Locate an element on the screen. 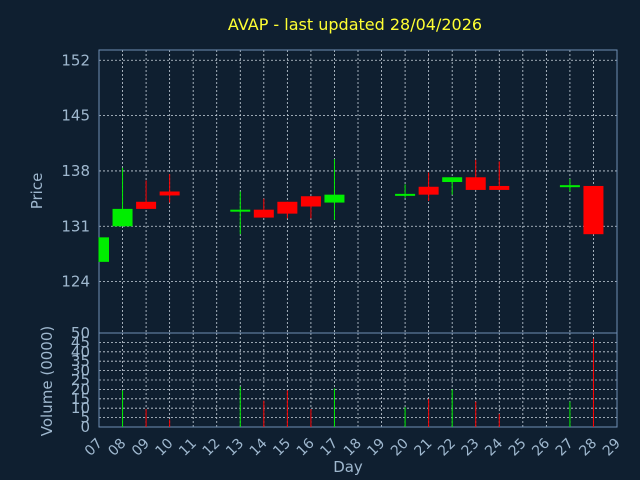 Image resolution: width=640 pixels, height=480 pixels. x-tick-label: 08 is located at coordinates (117, 448).